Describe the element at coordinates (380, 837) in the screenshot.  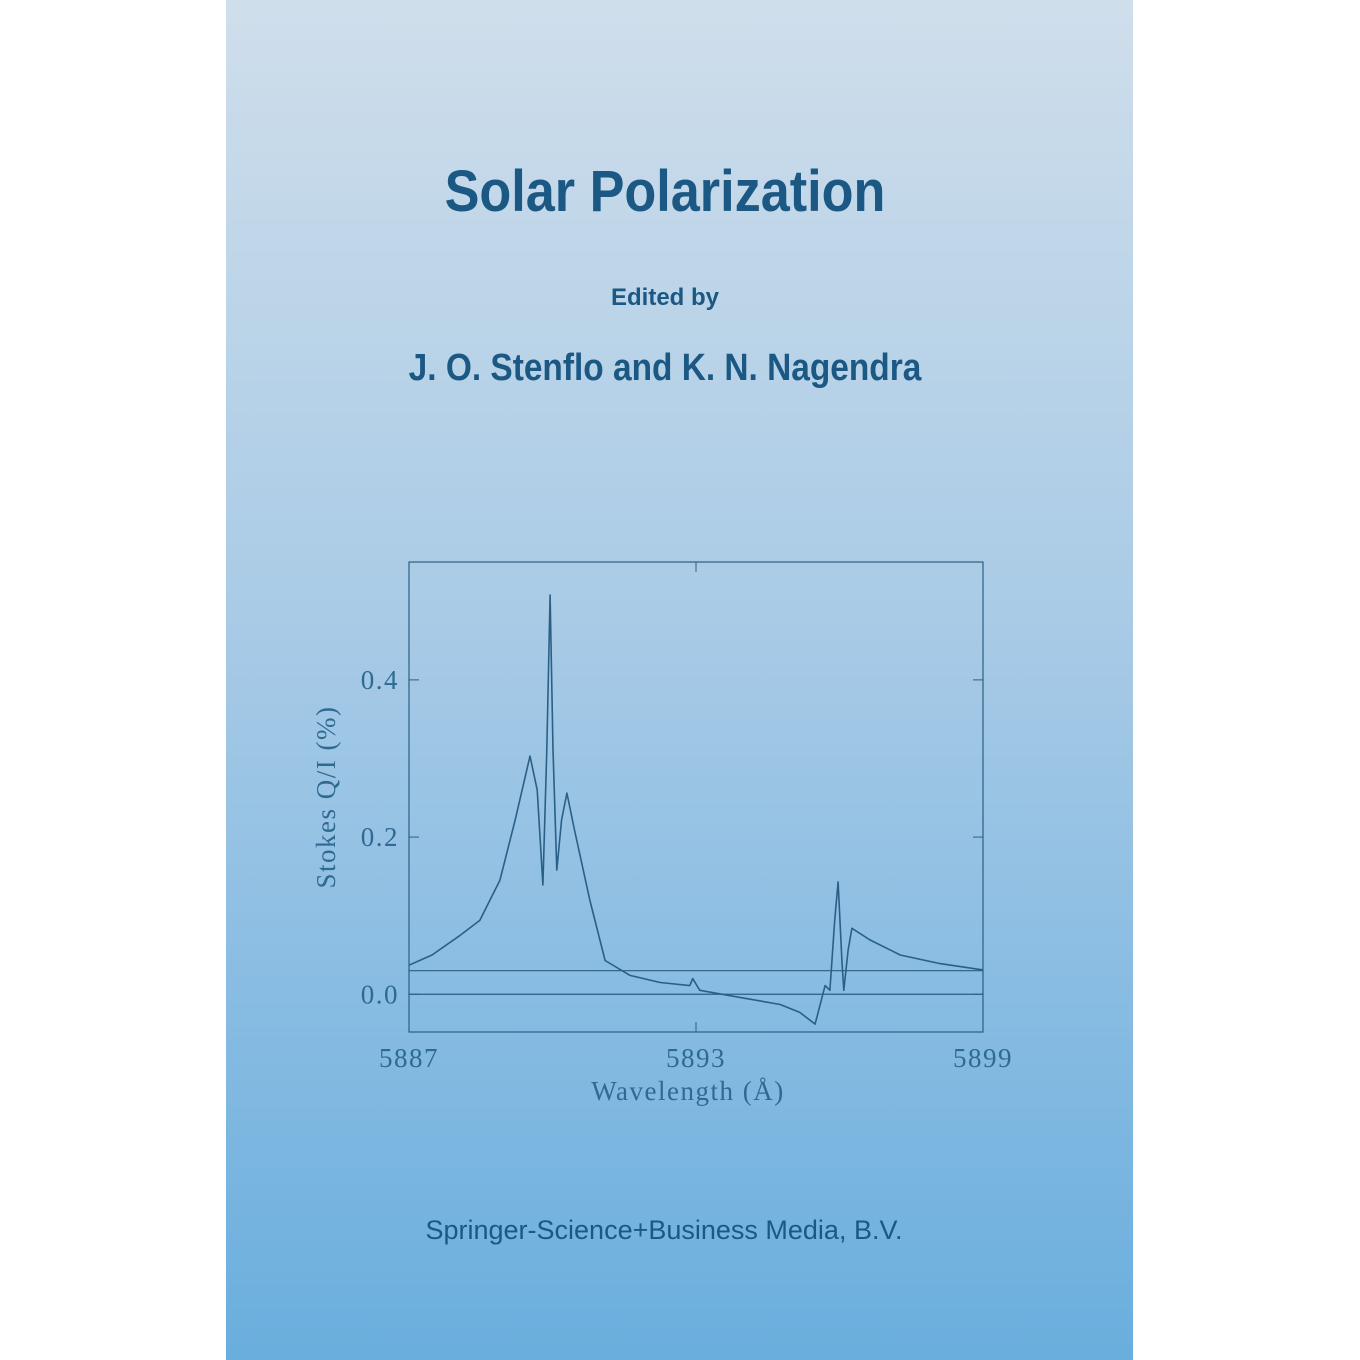
I see `y-tick-label: 0.2` at that location.